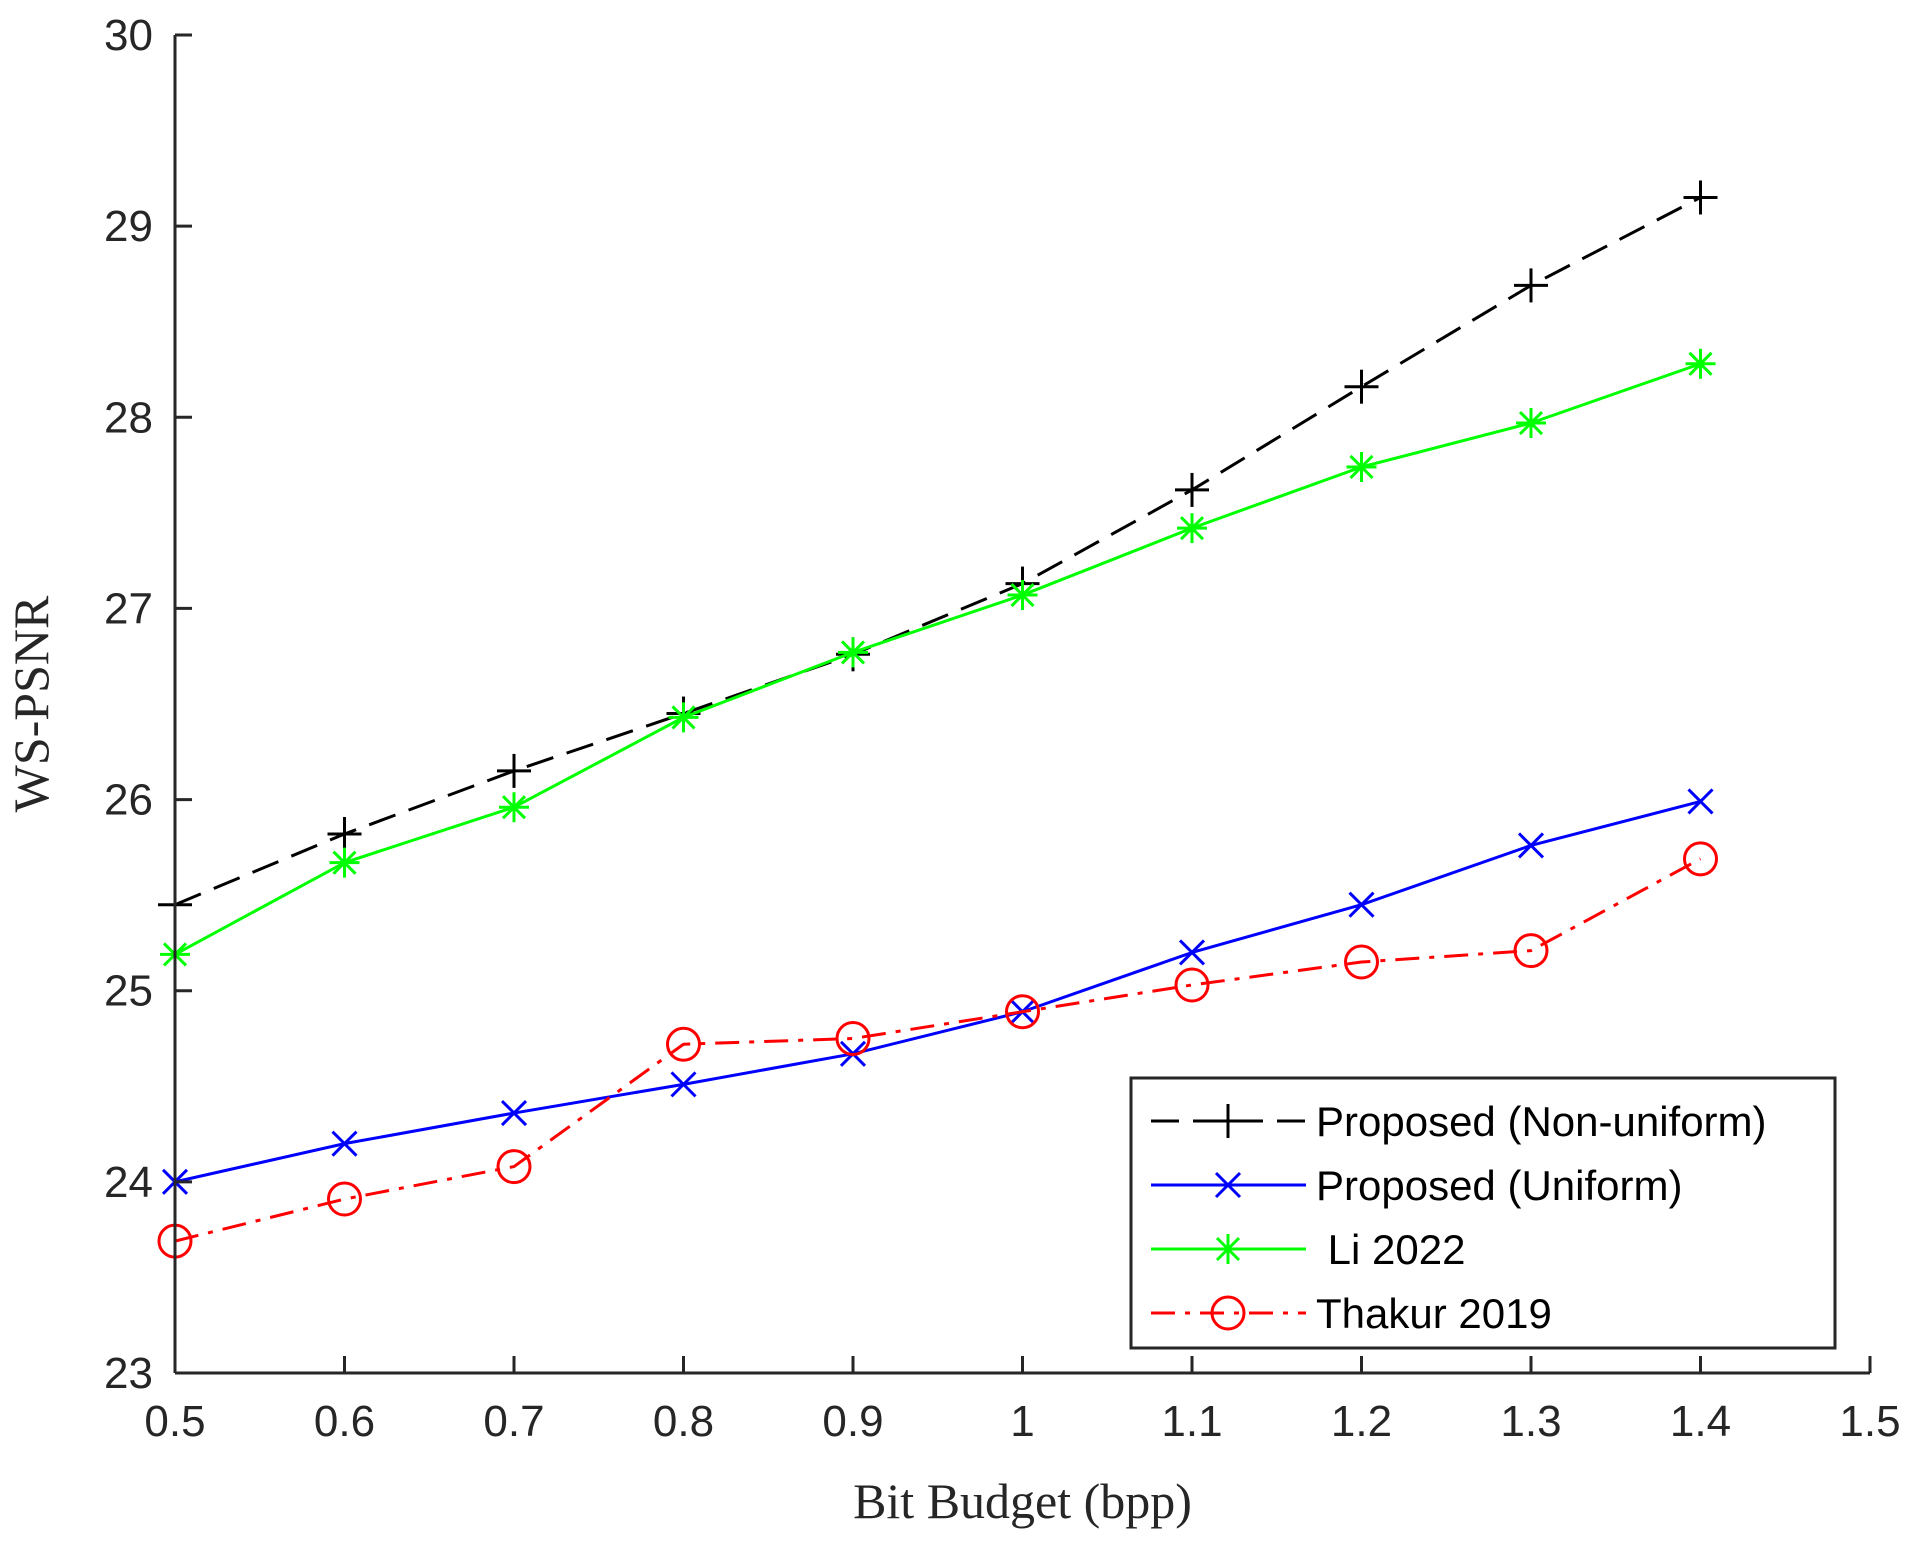 The width and height of the screenshot is (1918, 1552). What do you see at coordinates (1869, 1421) in the screenshot?
I see `x-tick-label: 1.5` at bounding box center [1869, 1421].